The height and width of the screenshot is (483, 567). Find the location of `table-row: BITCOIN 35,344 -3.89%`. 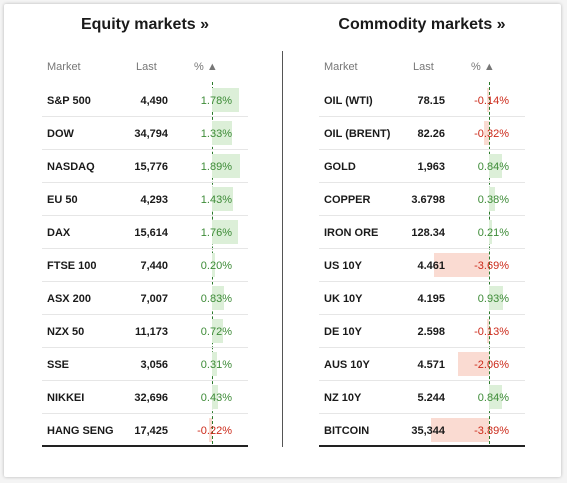

table-row: BITCOIN 35,344 -3.89% is located at coordinates (422, 430).